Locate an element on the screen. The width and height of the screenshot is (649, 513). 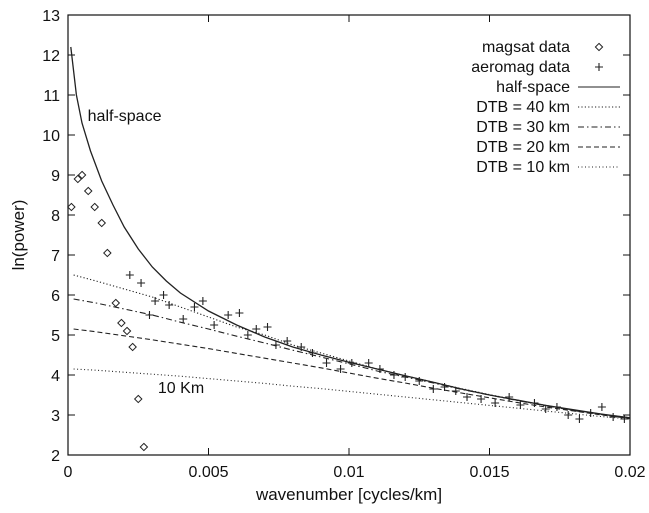
x-axis-title: wavenumber [cycles/km] is located at coordinates (348, 494).